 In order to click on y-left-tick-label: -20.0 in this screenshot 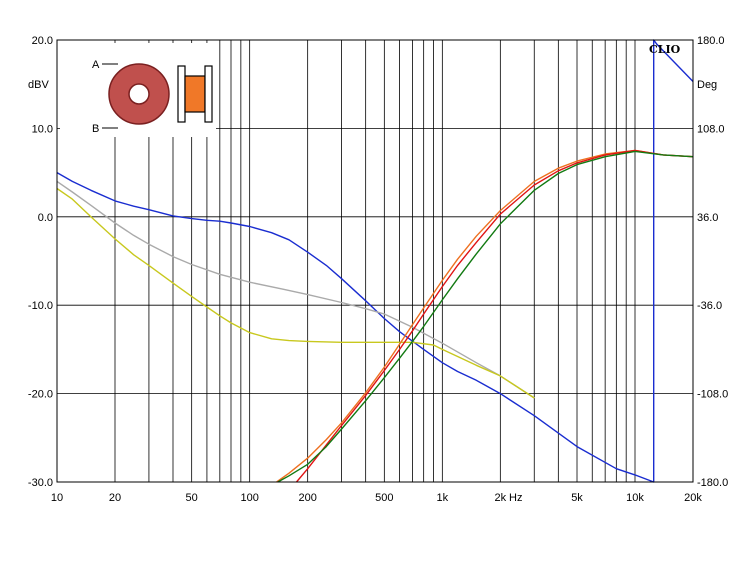, I will do `click(40, 395)`.